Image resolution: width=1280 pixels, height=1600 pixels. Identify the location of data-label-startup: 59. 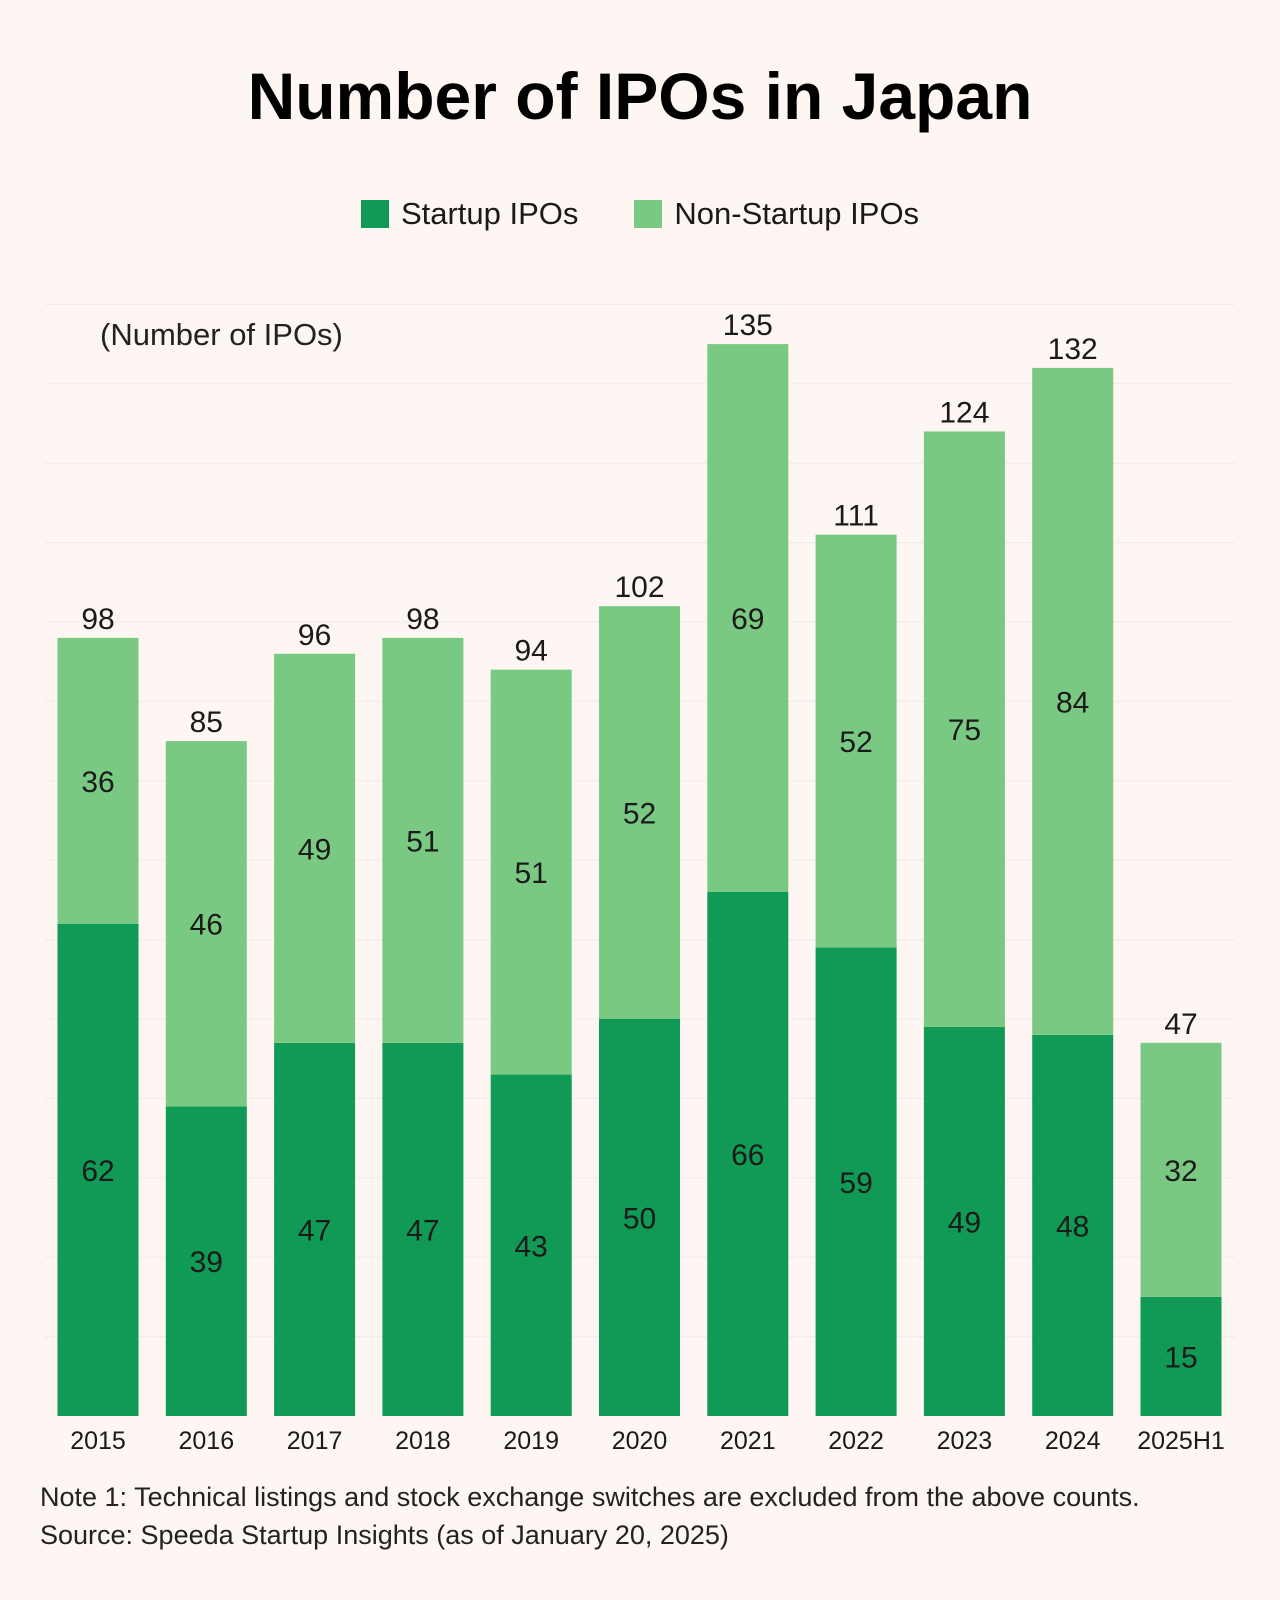
(855, 1183).